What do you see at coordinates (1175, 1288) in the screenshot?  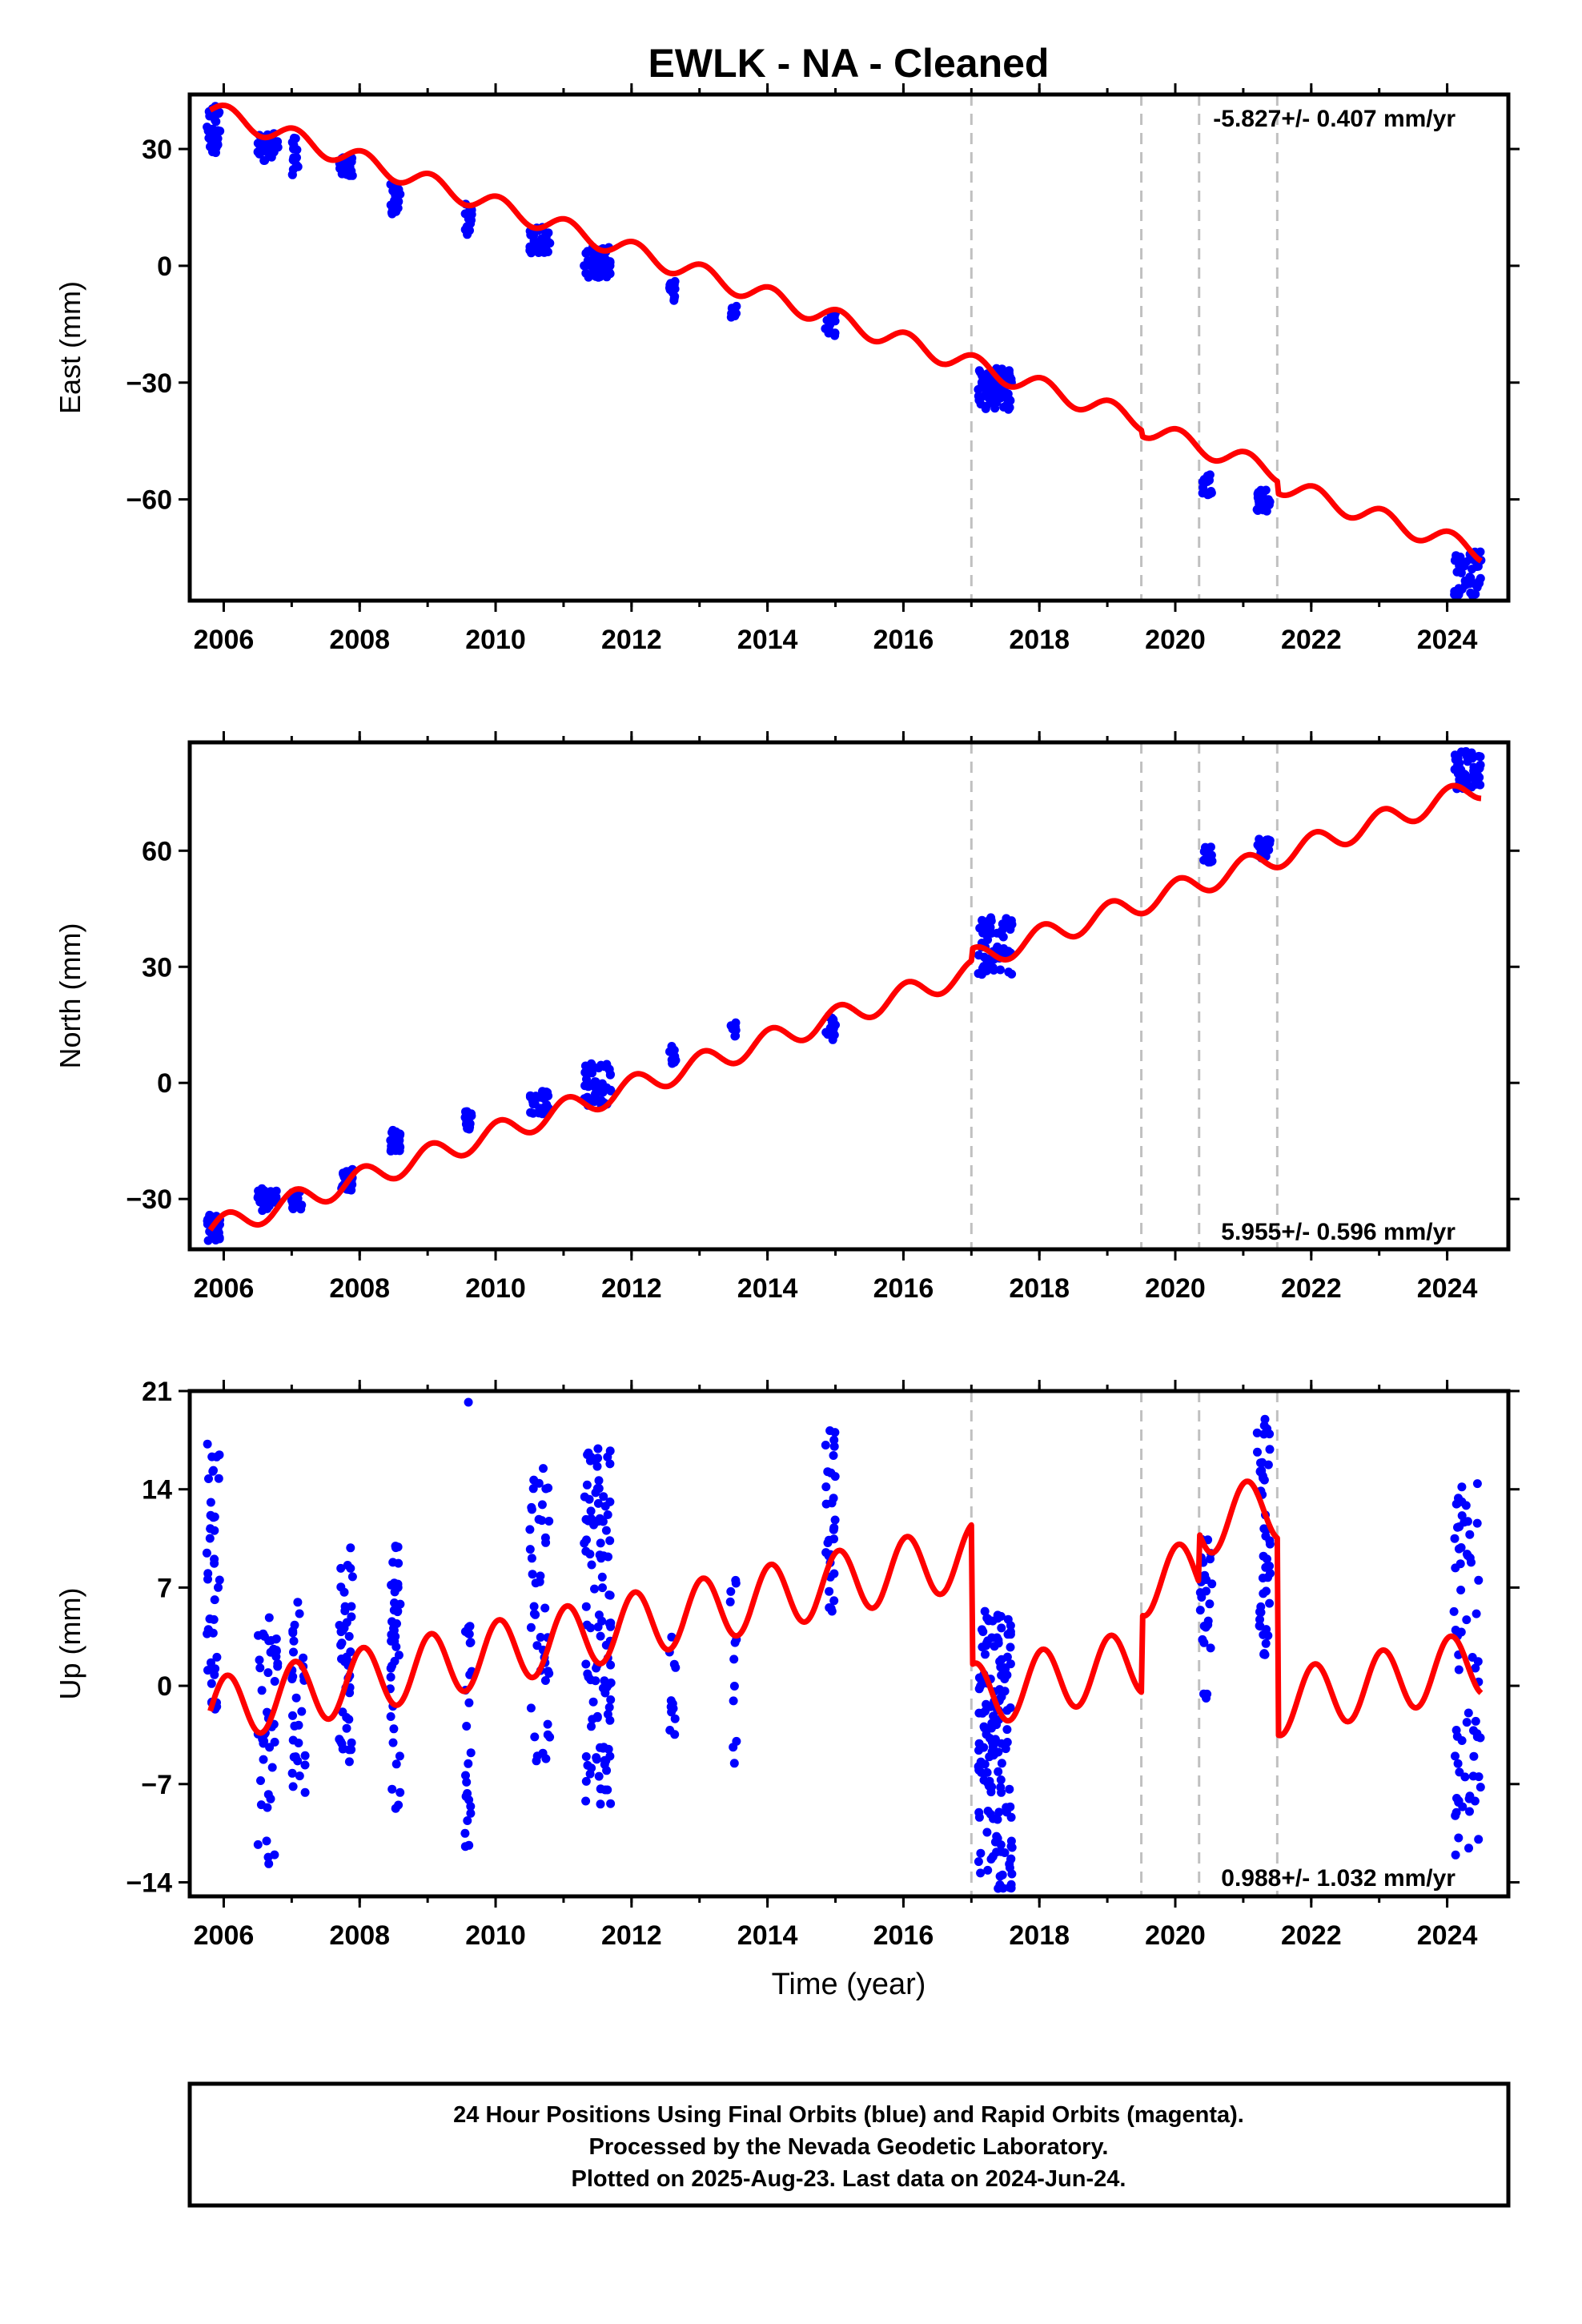 I see `x-tick-label: 2020` at bounding box center [1175, 1288].